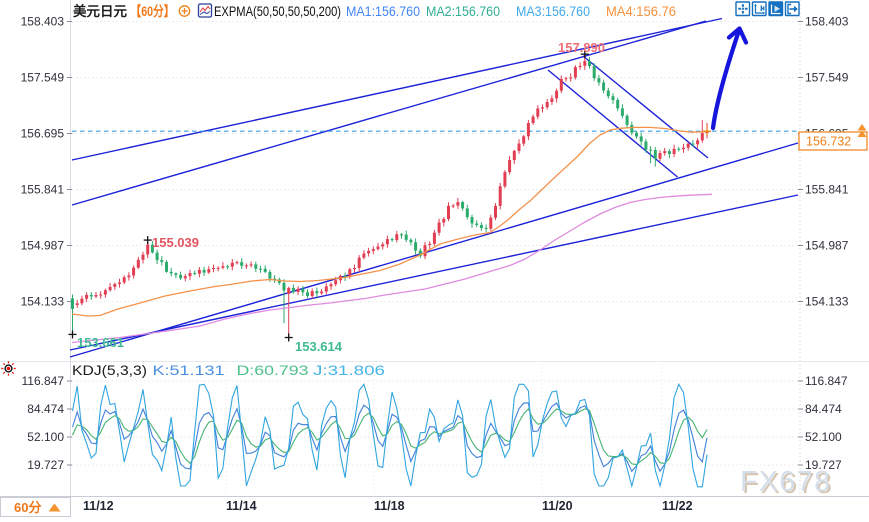 This screenshot has height=522, width=869. What do you see at coordinates (175, 242) in the screenshot?
I see `svg-text: 155.039` at bounding box center [175, 242].